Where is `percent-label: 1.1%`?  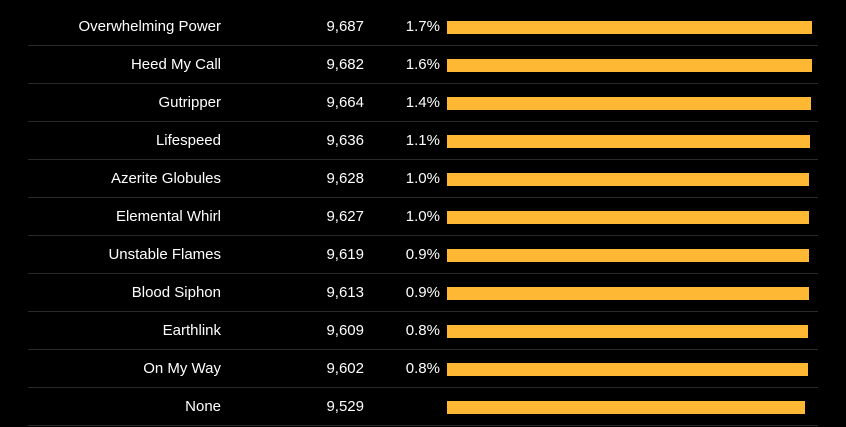 percent-label: 1.1% is located at coordinates (422, 140).